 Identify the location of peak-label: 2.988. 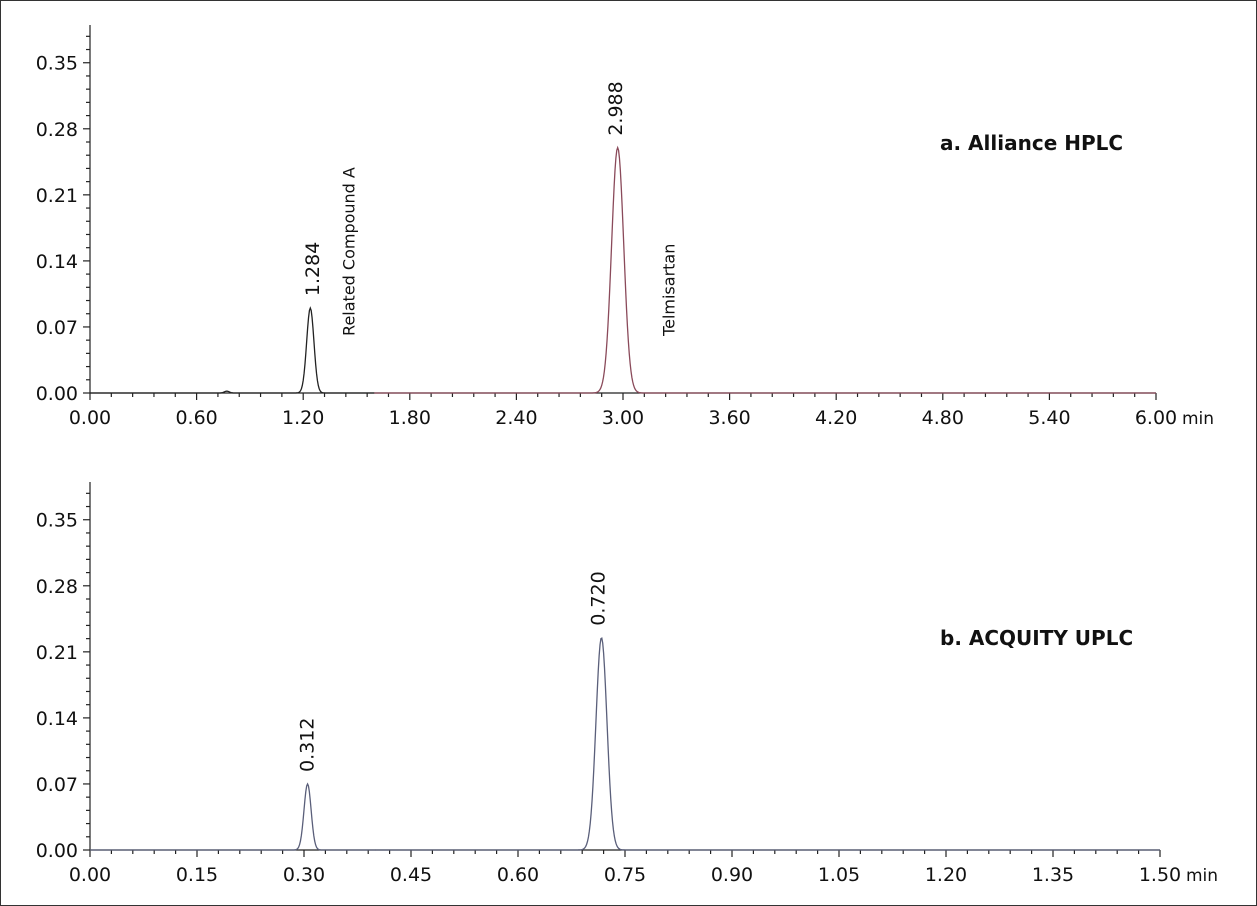
(616, 108).